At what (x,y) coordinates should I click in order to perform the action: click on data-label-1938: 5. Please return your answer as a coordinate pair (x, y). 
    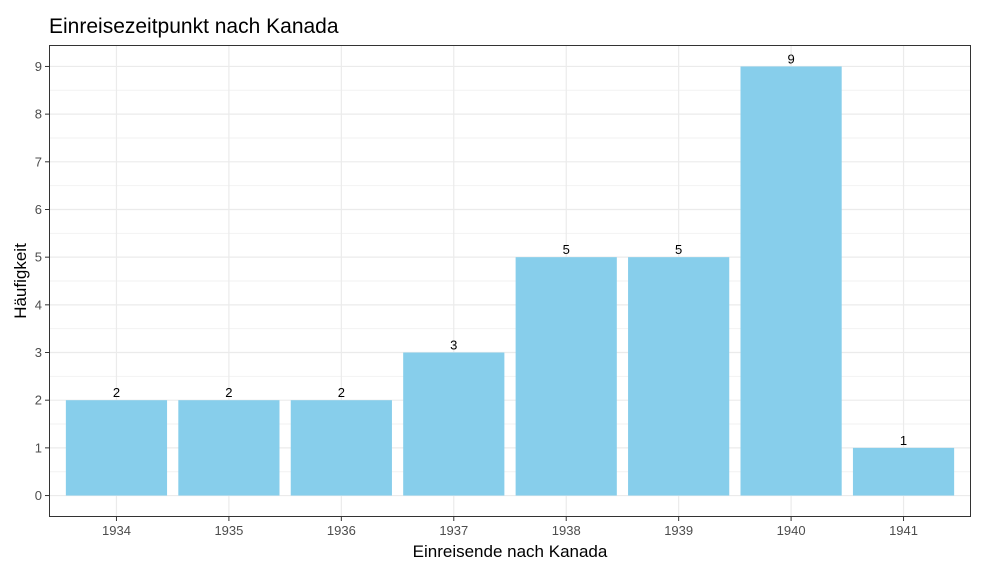
    Looking at the image, I should click on (566, 249).